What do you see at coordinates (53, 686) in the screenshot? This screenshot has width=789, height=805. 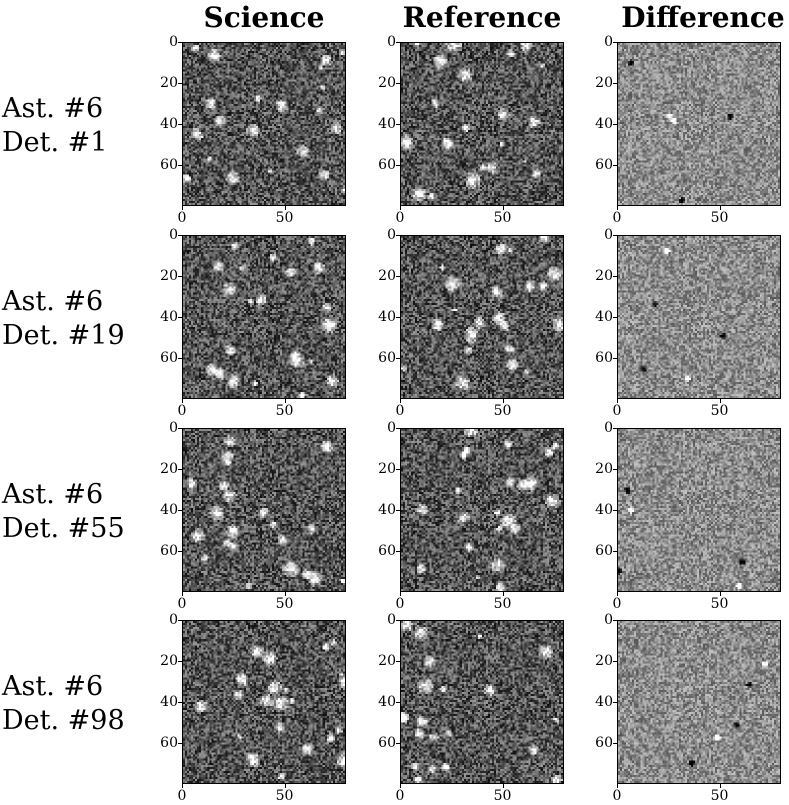 I see `row-label-4-asteroid: Ast. #6` at bounding box center [53, 686].